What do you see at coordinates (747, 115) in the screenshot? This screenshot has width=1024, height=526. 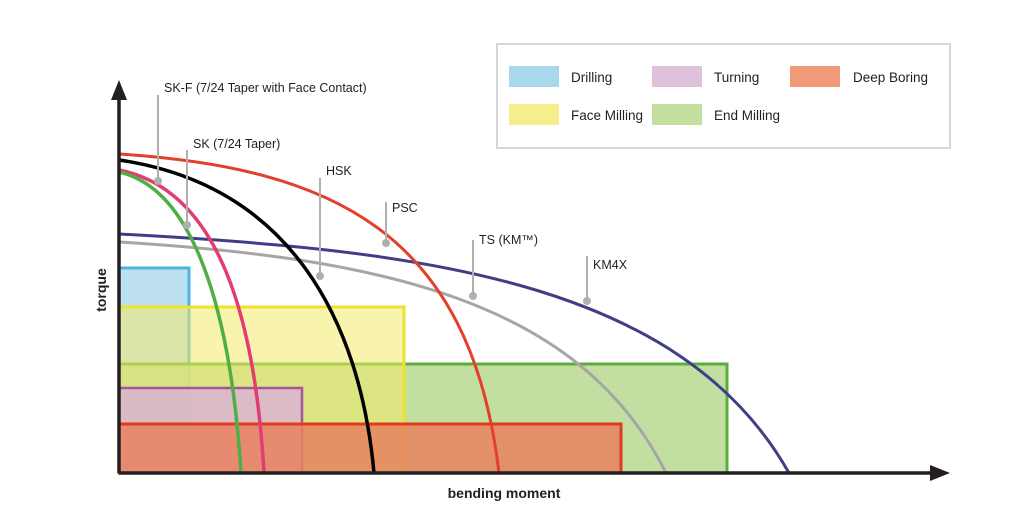 I see `legend-label-end-milling: End Milling` at bounding box center [747, 115].